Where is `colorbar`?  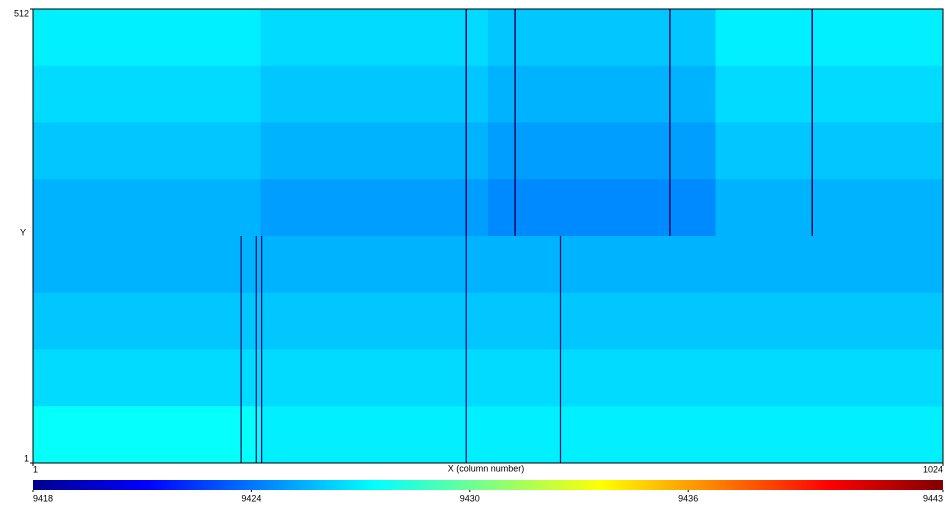 colorbar is located at coordinates (488, 485).